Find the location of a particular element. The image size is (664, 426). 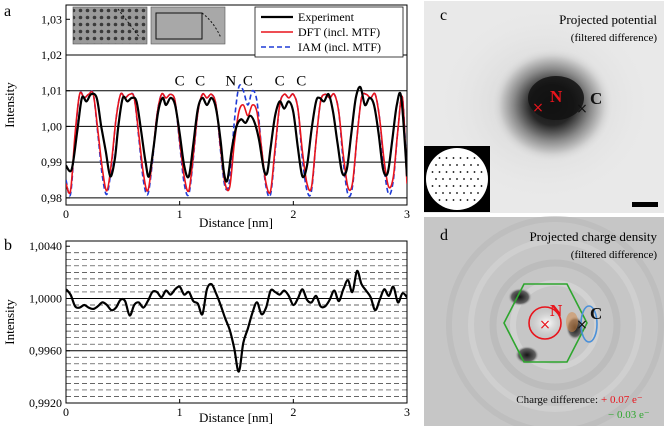

y-tick-label: 1,00 is located at coordinates (51, 126).